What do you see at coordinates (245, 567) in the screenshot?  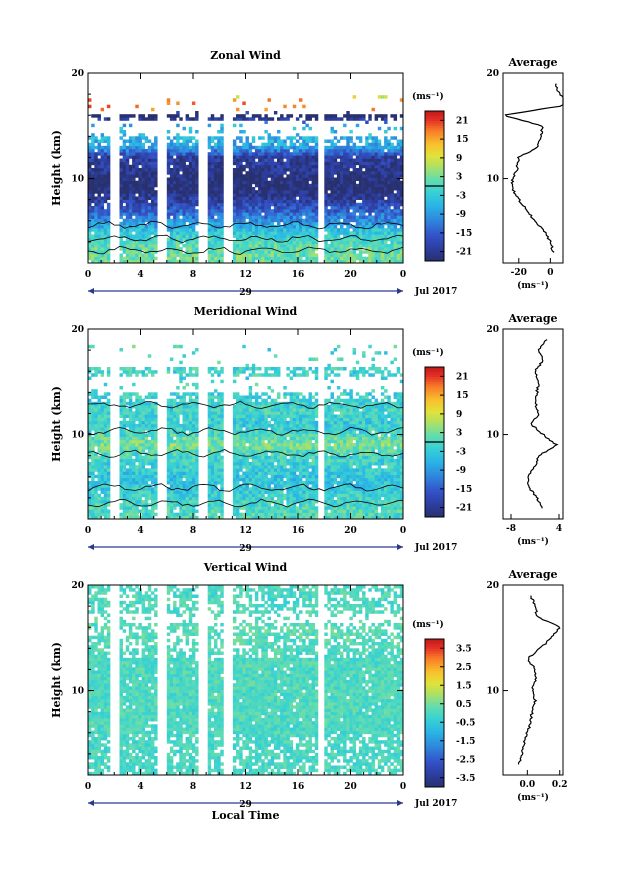 I see `panel-title: Vertical Wind` at bounding box center [245, 567].